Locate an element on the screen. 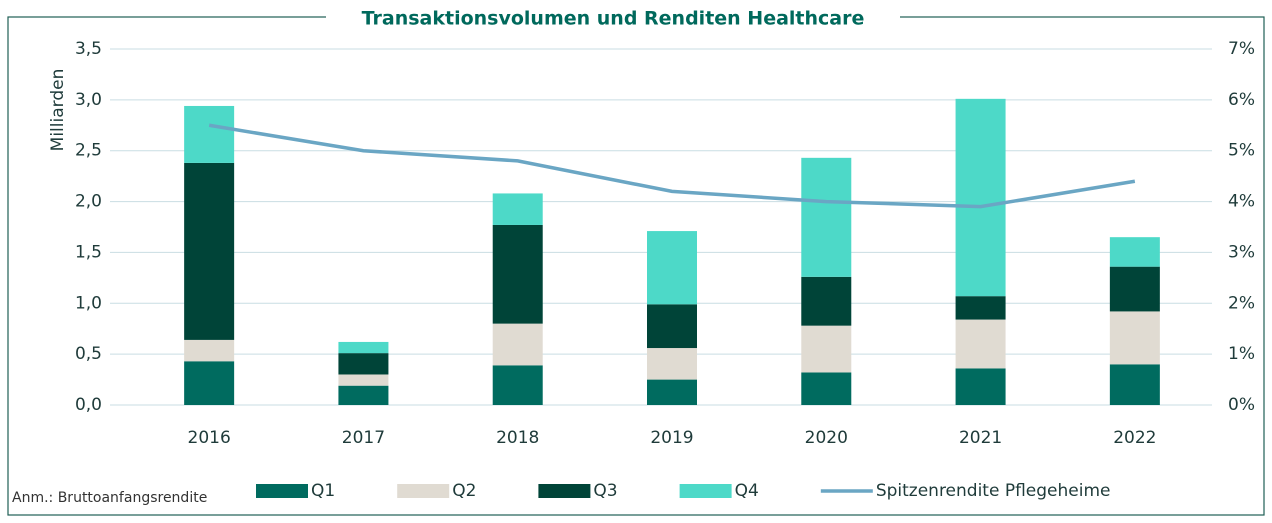  legend-label: Q3 is located at coordinates (605, 491).